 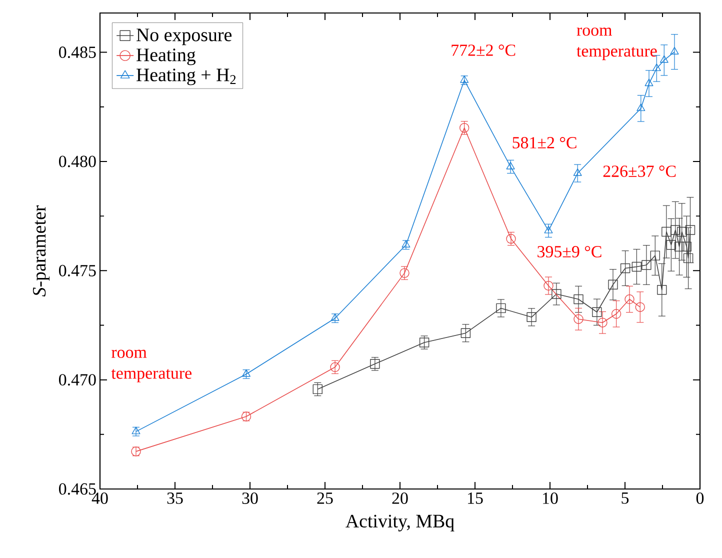 I want to click on legend-label: No exposure, so click(x=184, y=37).